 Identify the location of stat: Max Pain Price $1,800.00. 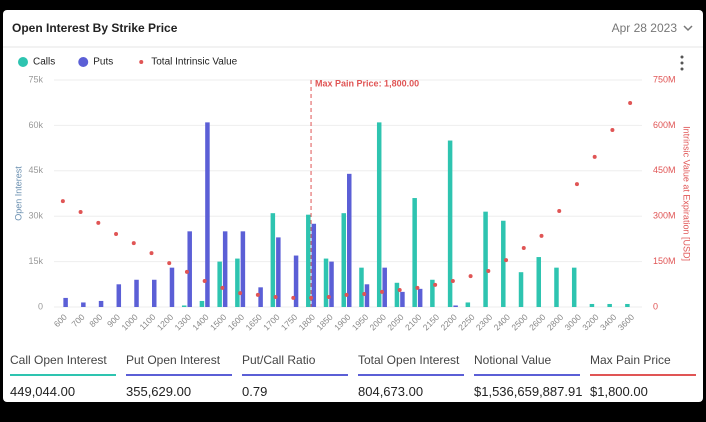
(643, 374).